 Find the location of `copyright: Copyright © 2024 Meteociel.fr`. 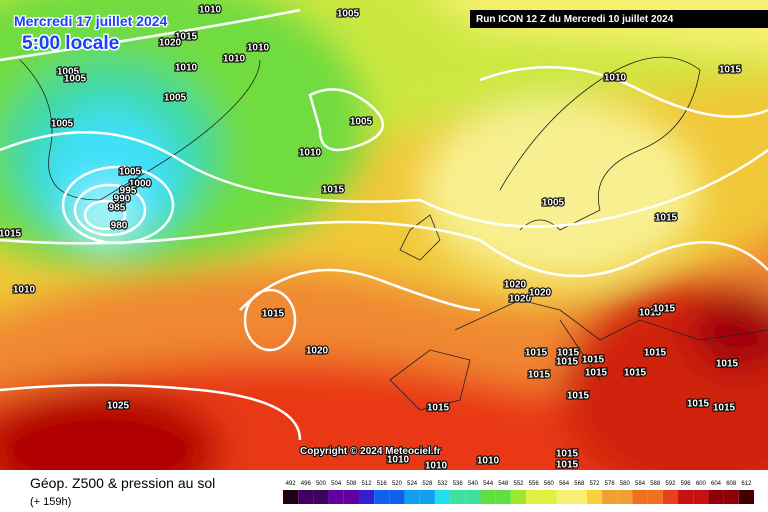

copyright: Copyright © 2024 Meteociel.fr is located at coordinates (370, 451).